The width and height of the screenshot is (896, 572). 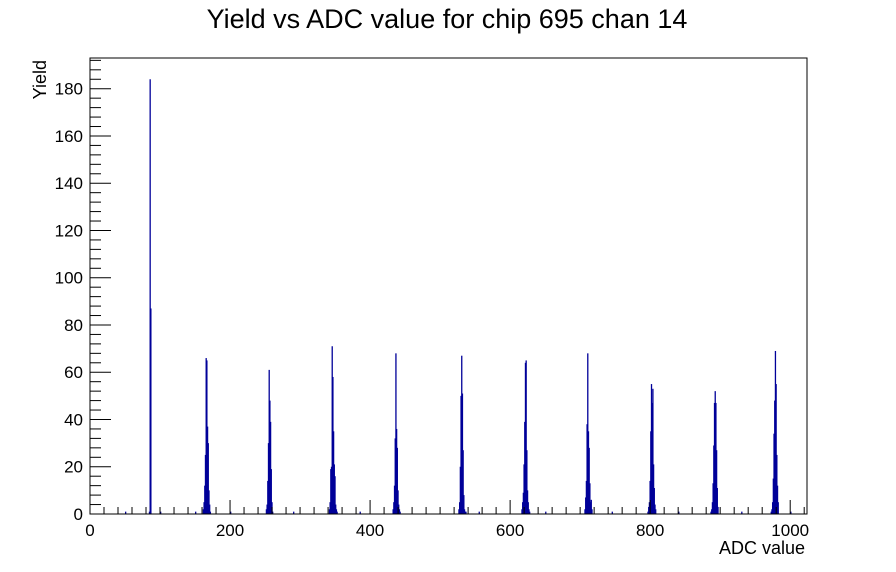 What do you see at coordinates (40, 79) in the screenshot?
I see `y-axis-label: Yield` at bounding box center [40, 79].